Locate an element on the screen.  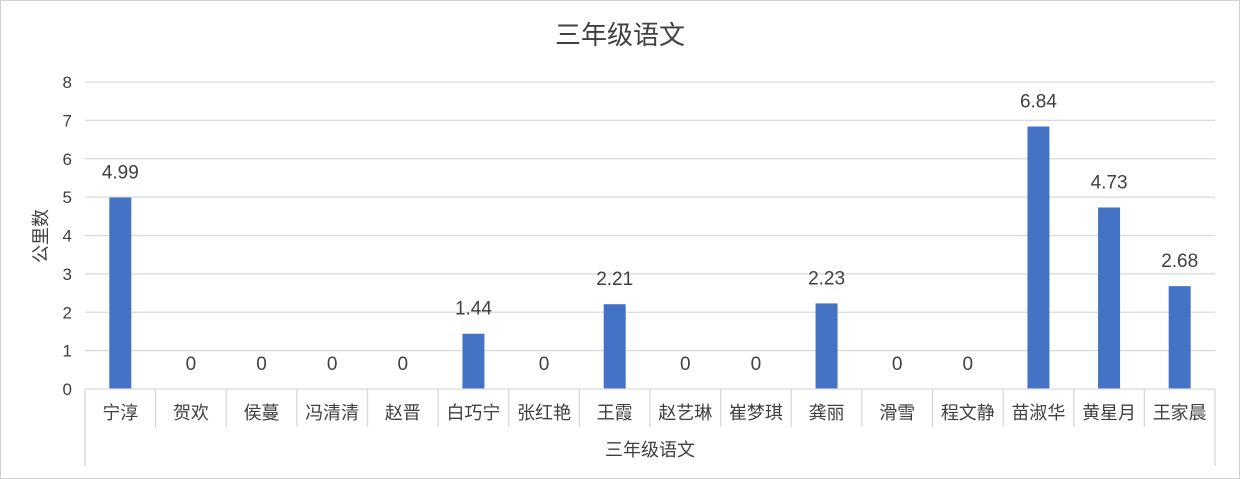
x-tick-label: 白巧宁 is located at coordinates (473, 413).